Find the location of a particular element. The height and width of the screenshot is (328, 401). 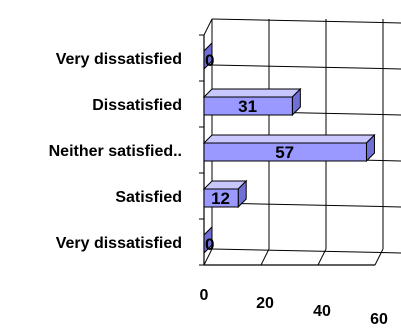

x-tick-label: 20 is located at coordinates (265, 303).